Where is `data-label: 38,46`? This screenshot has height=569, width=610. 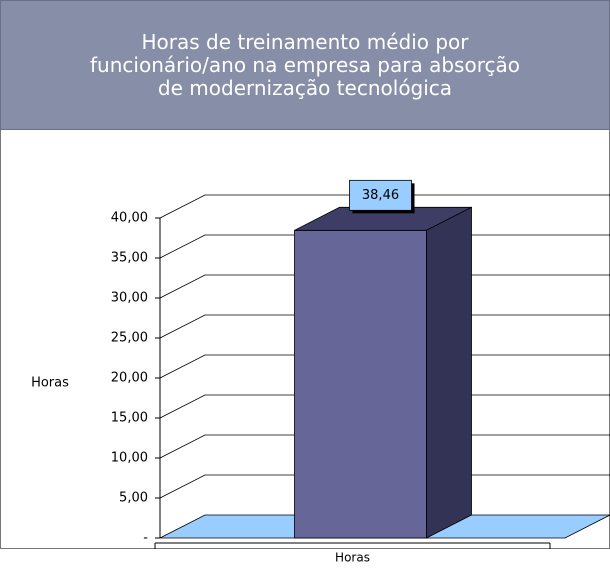
data-label: 38,46 is located at coordinates (380, 195).